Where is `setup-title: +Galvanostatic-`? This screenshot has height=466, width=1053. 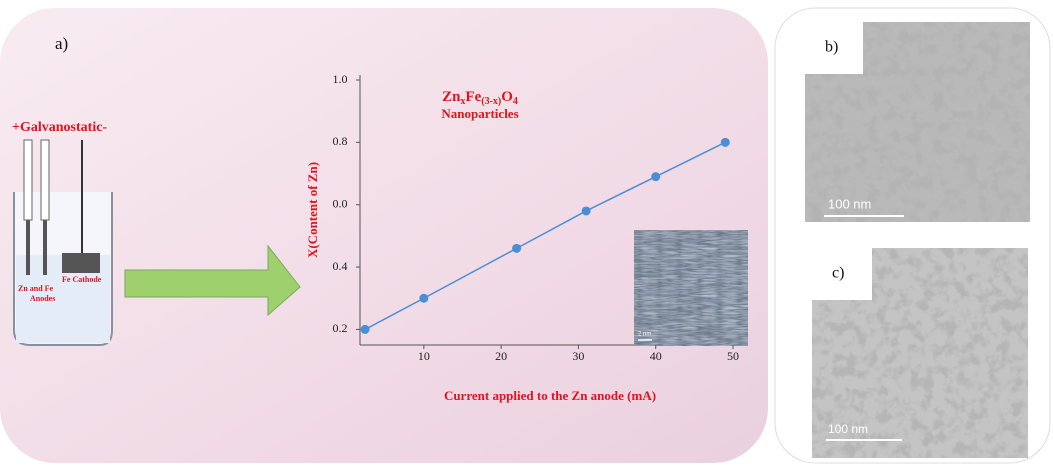
setup-title: +Galvanostatic- is located at coordinates (59, 127).